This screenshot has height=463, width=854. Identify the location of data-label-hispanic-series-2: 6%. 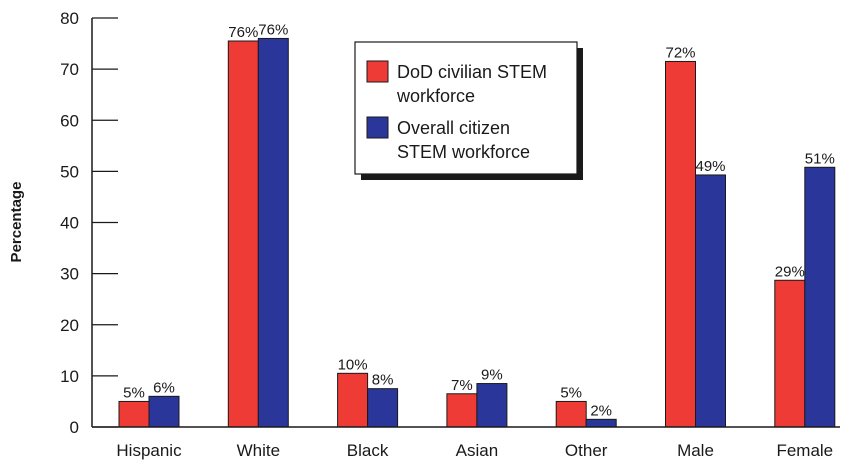
(164, 387).